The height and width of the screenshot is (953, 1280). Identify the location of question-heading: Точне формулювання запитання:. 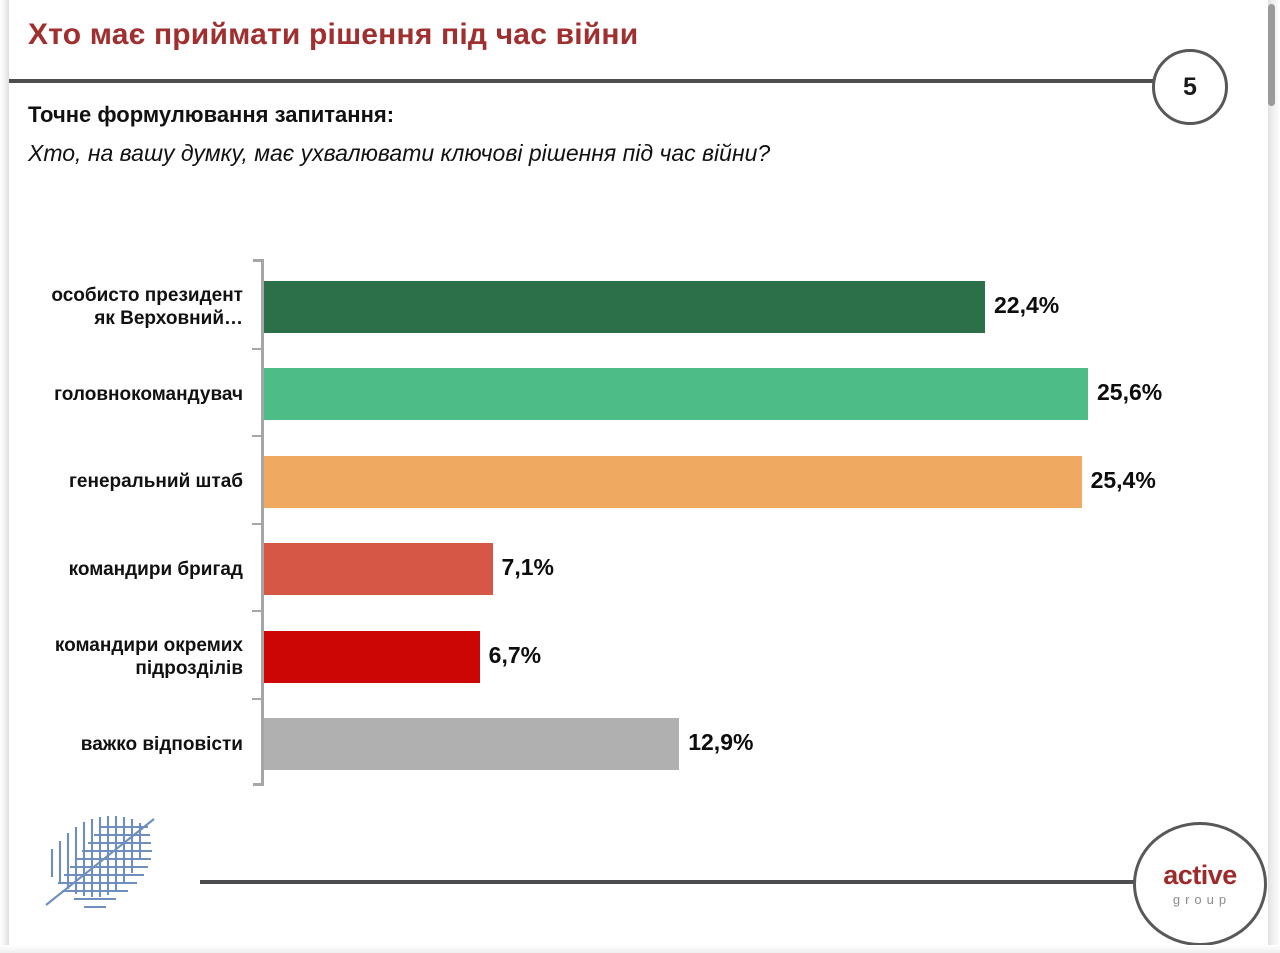
(211, 114).